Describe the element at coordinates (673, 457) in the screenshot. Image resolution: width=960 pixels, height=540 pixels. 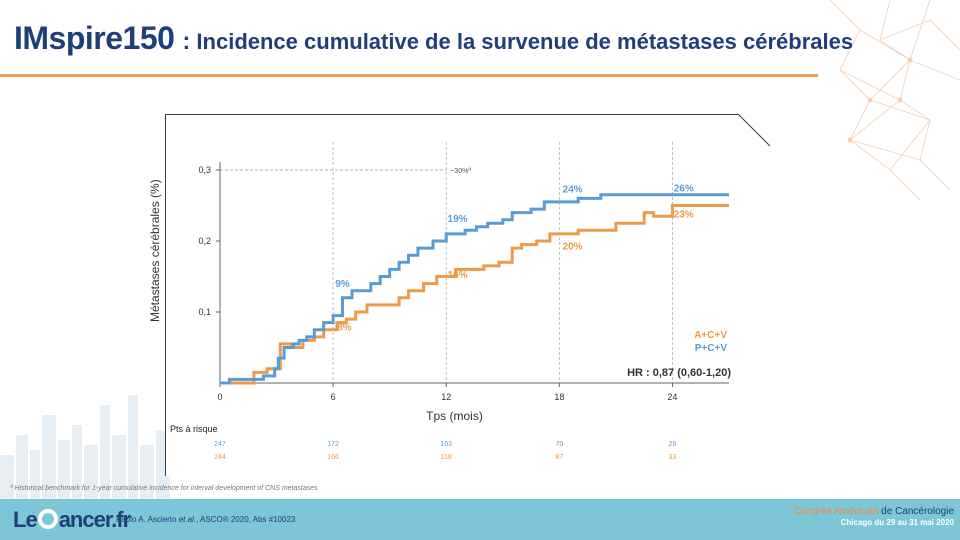
I see `risk-table-cell: 33` at that location.